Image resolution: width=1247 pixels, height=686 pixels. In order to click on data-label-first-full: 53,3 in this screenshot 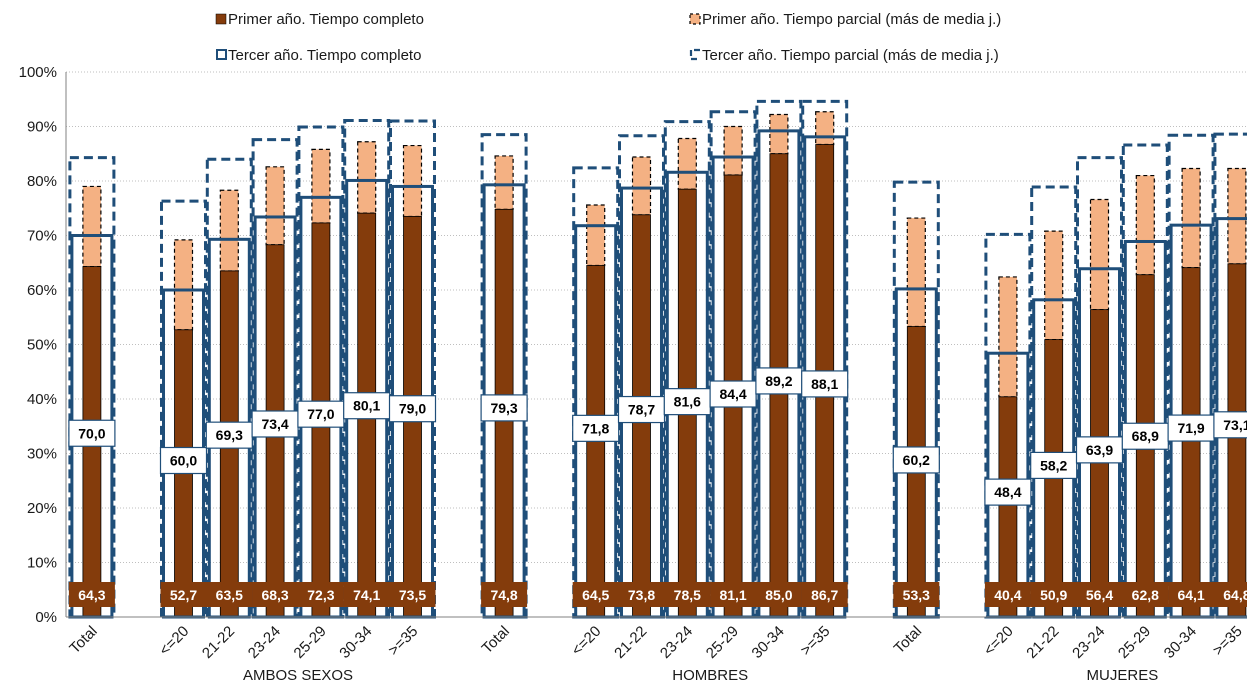, I will do `click(916, 595)`.